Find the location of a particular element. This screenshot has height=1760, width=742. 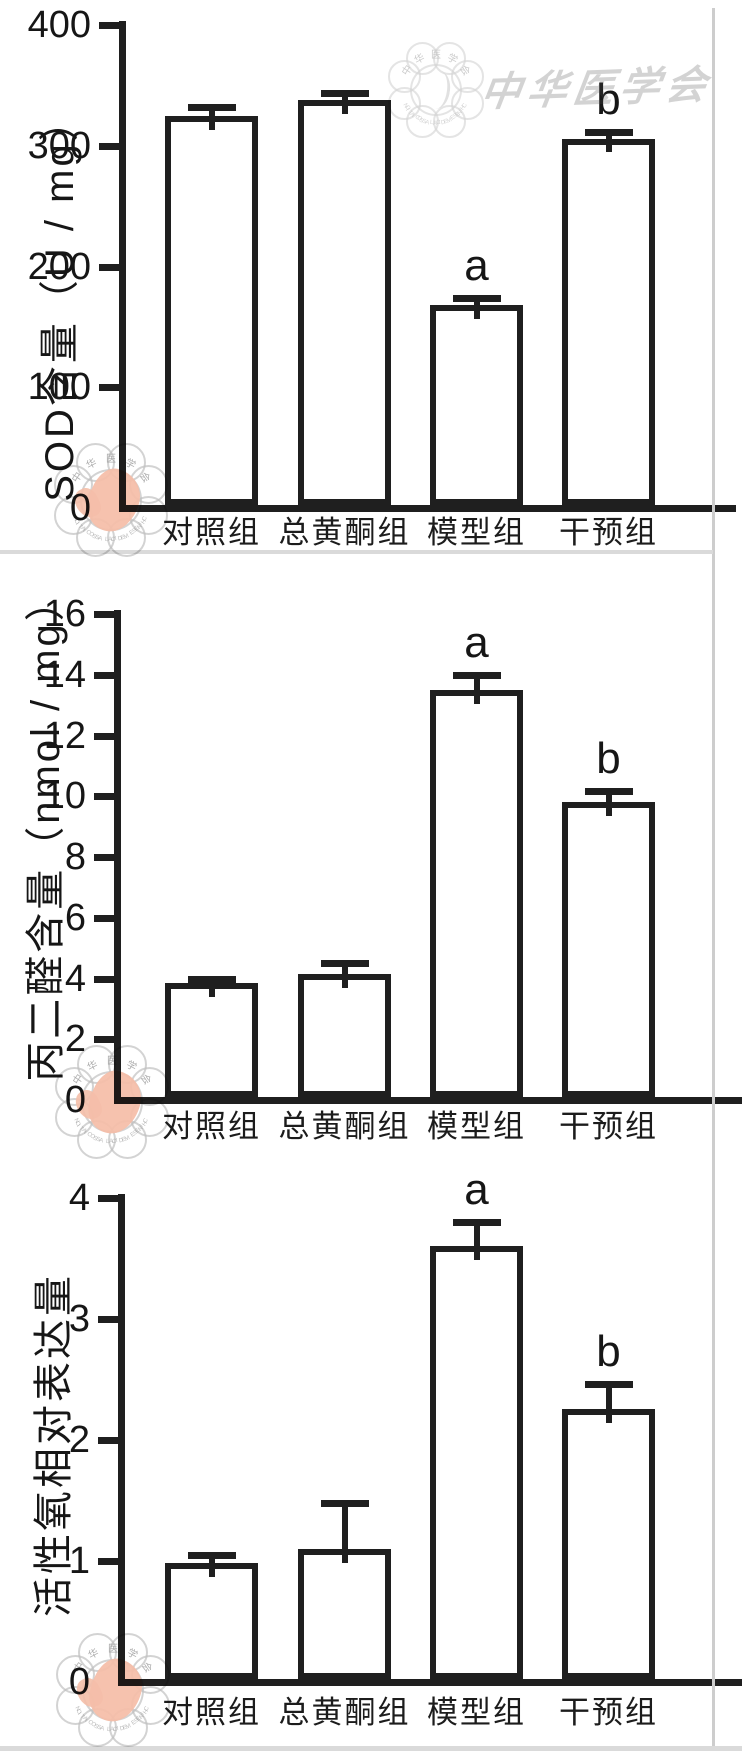

y-tick-label-8: 8 is located at coordinates (75, 857).